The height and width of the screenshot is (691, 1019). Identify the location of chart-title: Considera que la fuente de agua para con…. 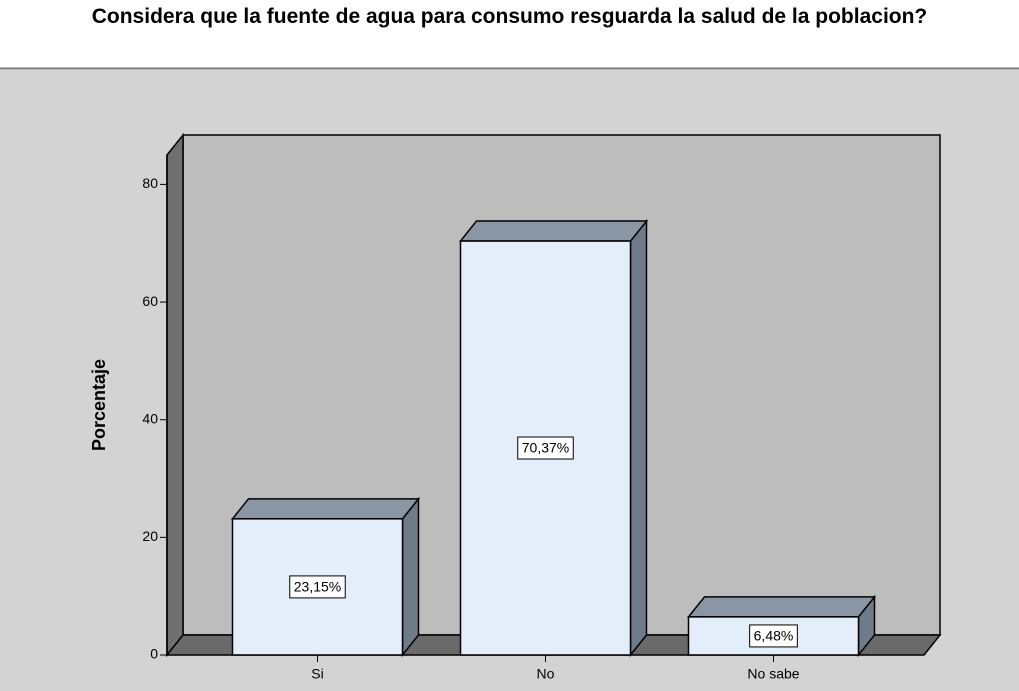
(509, 16).